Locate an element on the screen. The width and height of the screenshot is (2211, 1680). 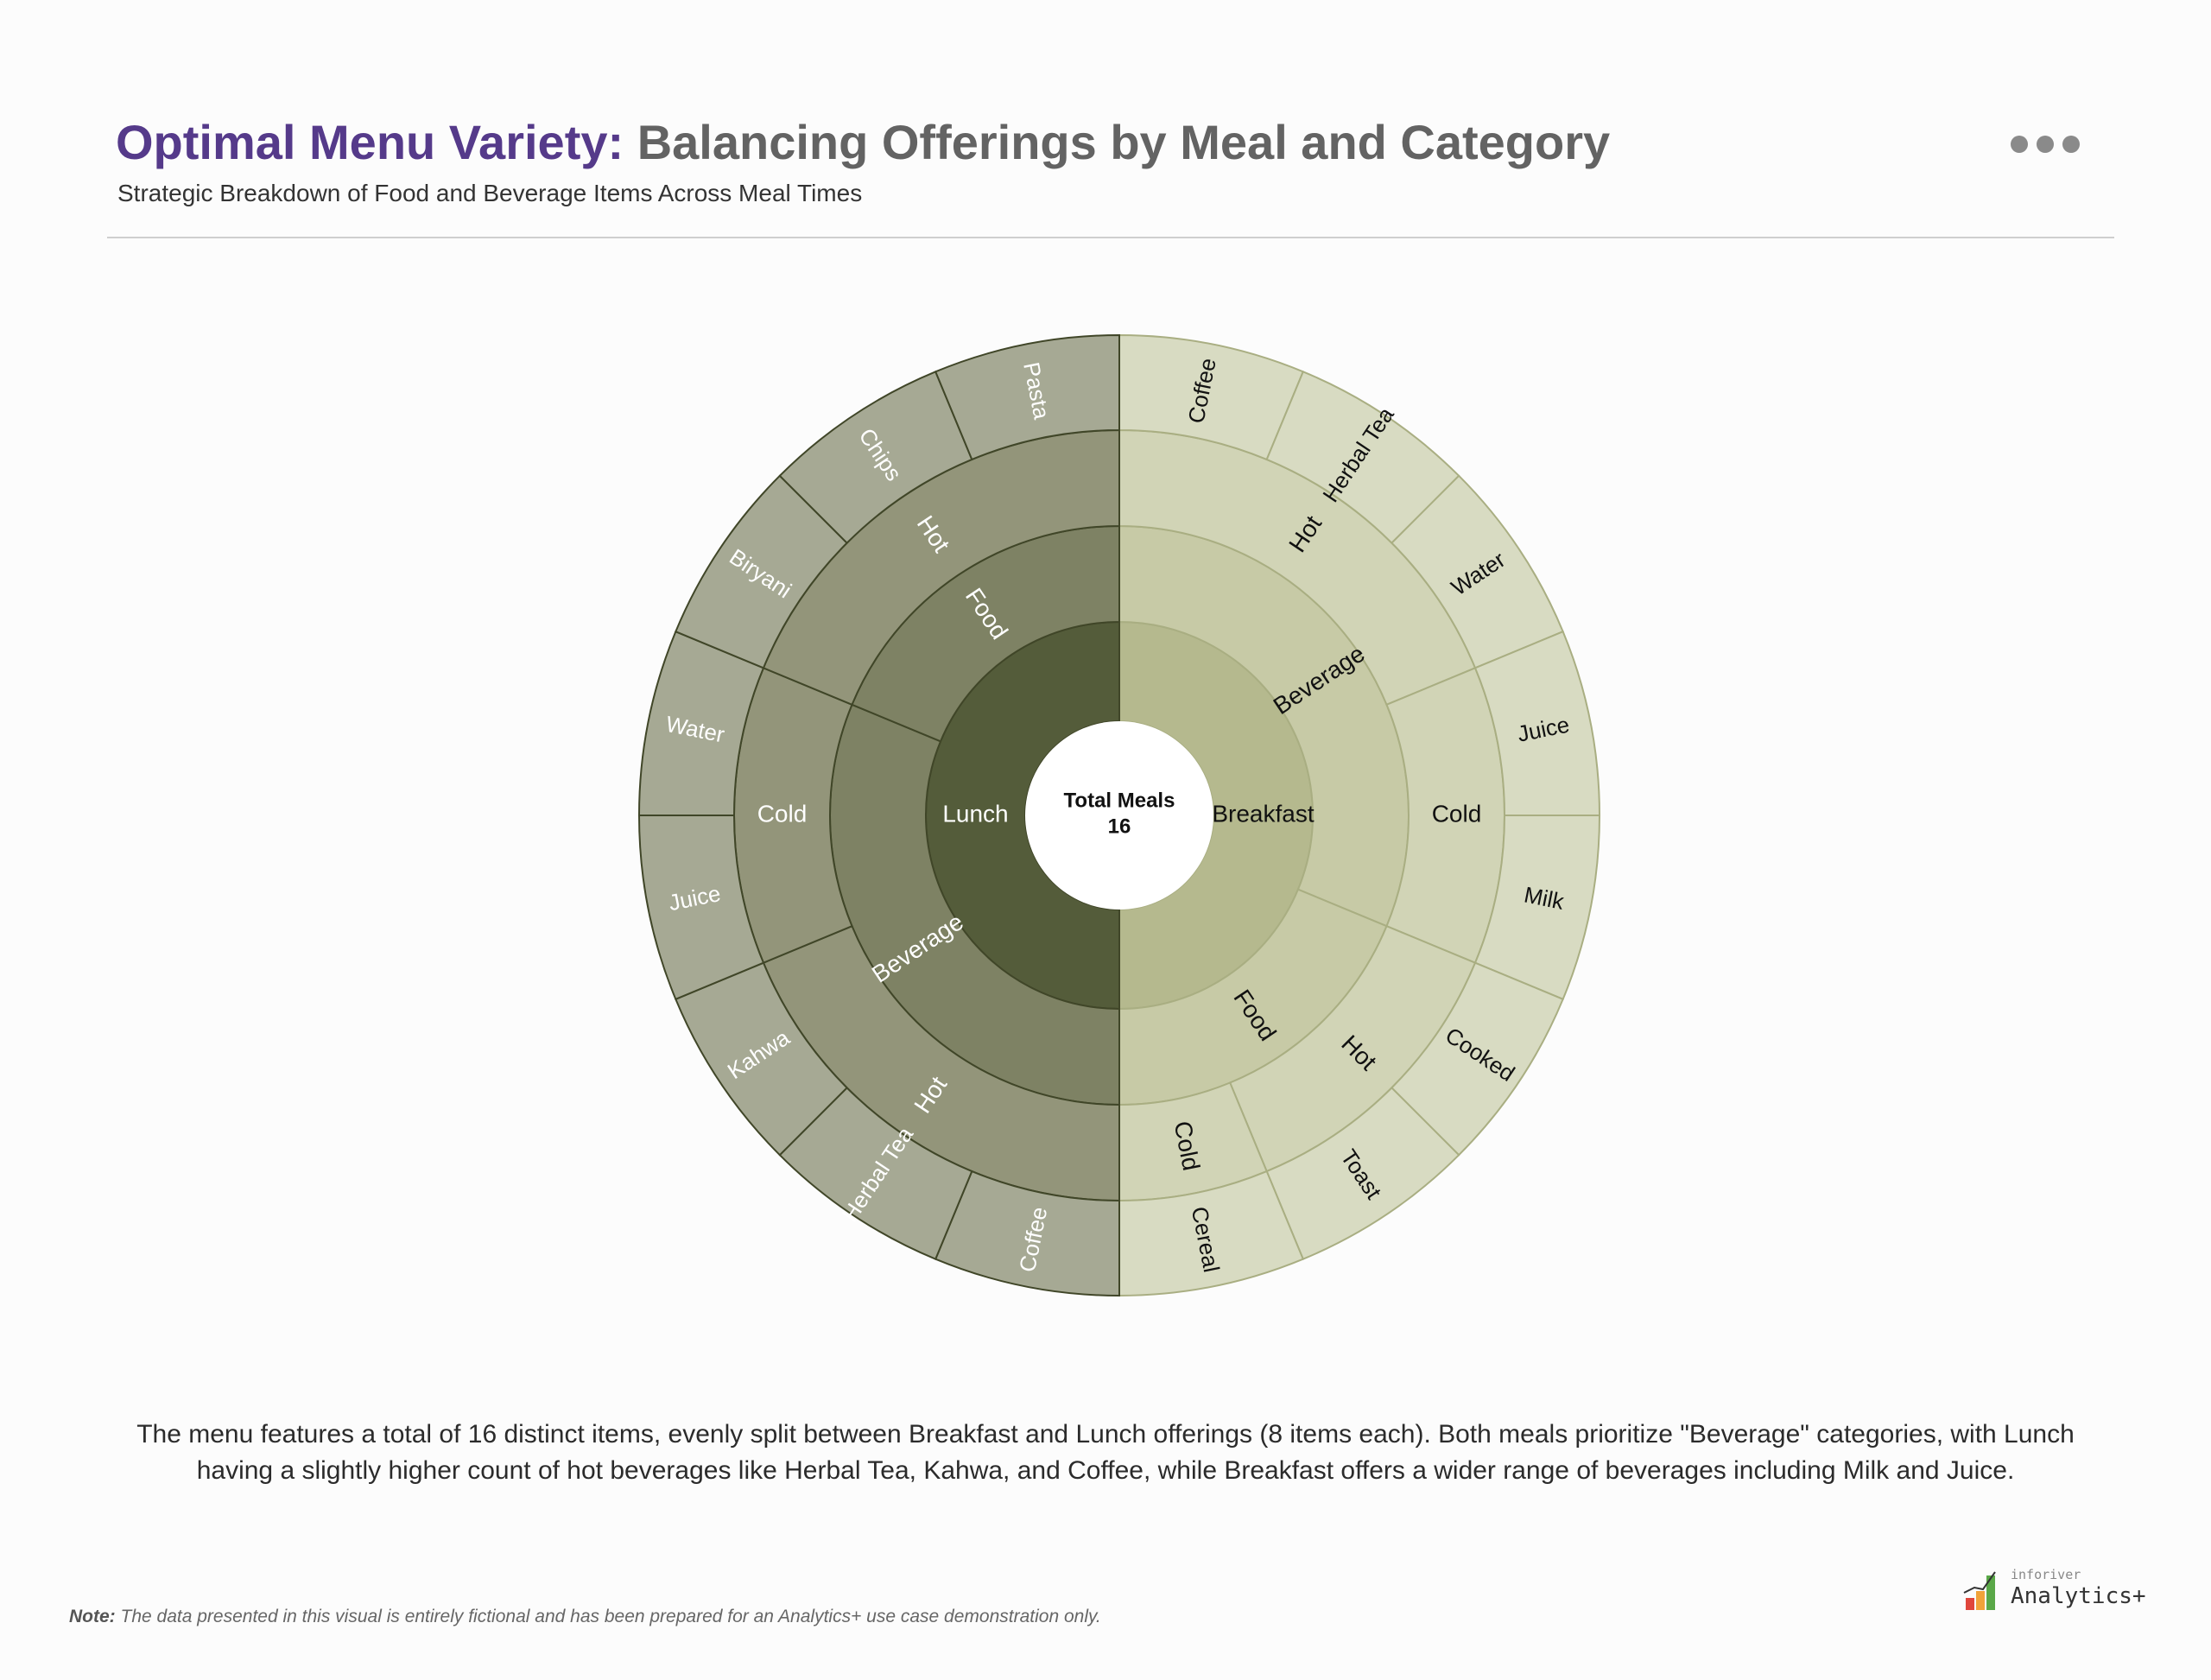
center-label: Total Meals is located at coordinates (1119, 800).